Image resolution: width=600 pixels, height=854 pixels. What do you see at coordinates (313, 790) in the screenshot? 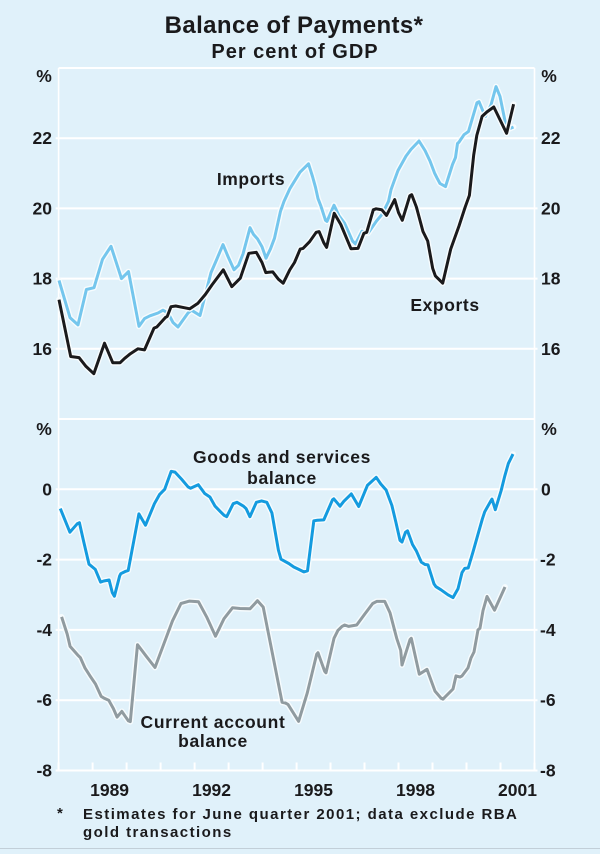
I see `svg-text: 1995` at bounding box center [313, 790].